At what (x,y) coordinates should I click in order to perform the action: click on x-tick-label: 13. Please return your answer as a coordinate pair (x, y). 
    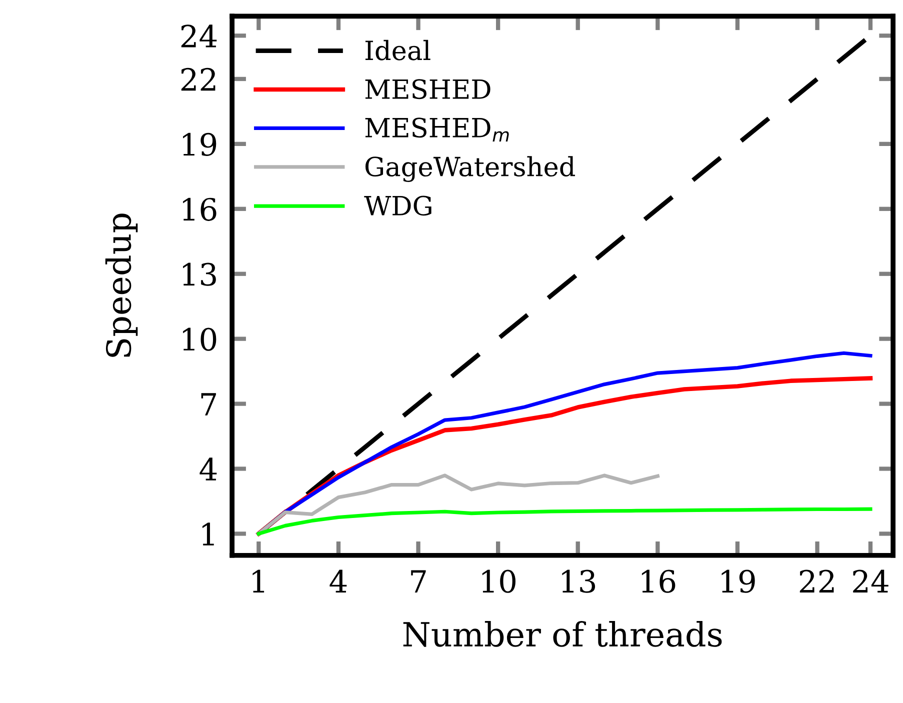
    Looking at the image, I should click on (579, 581).